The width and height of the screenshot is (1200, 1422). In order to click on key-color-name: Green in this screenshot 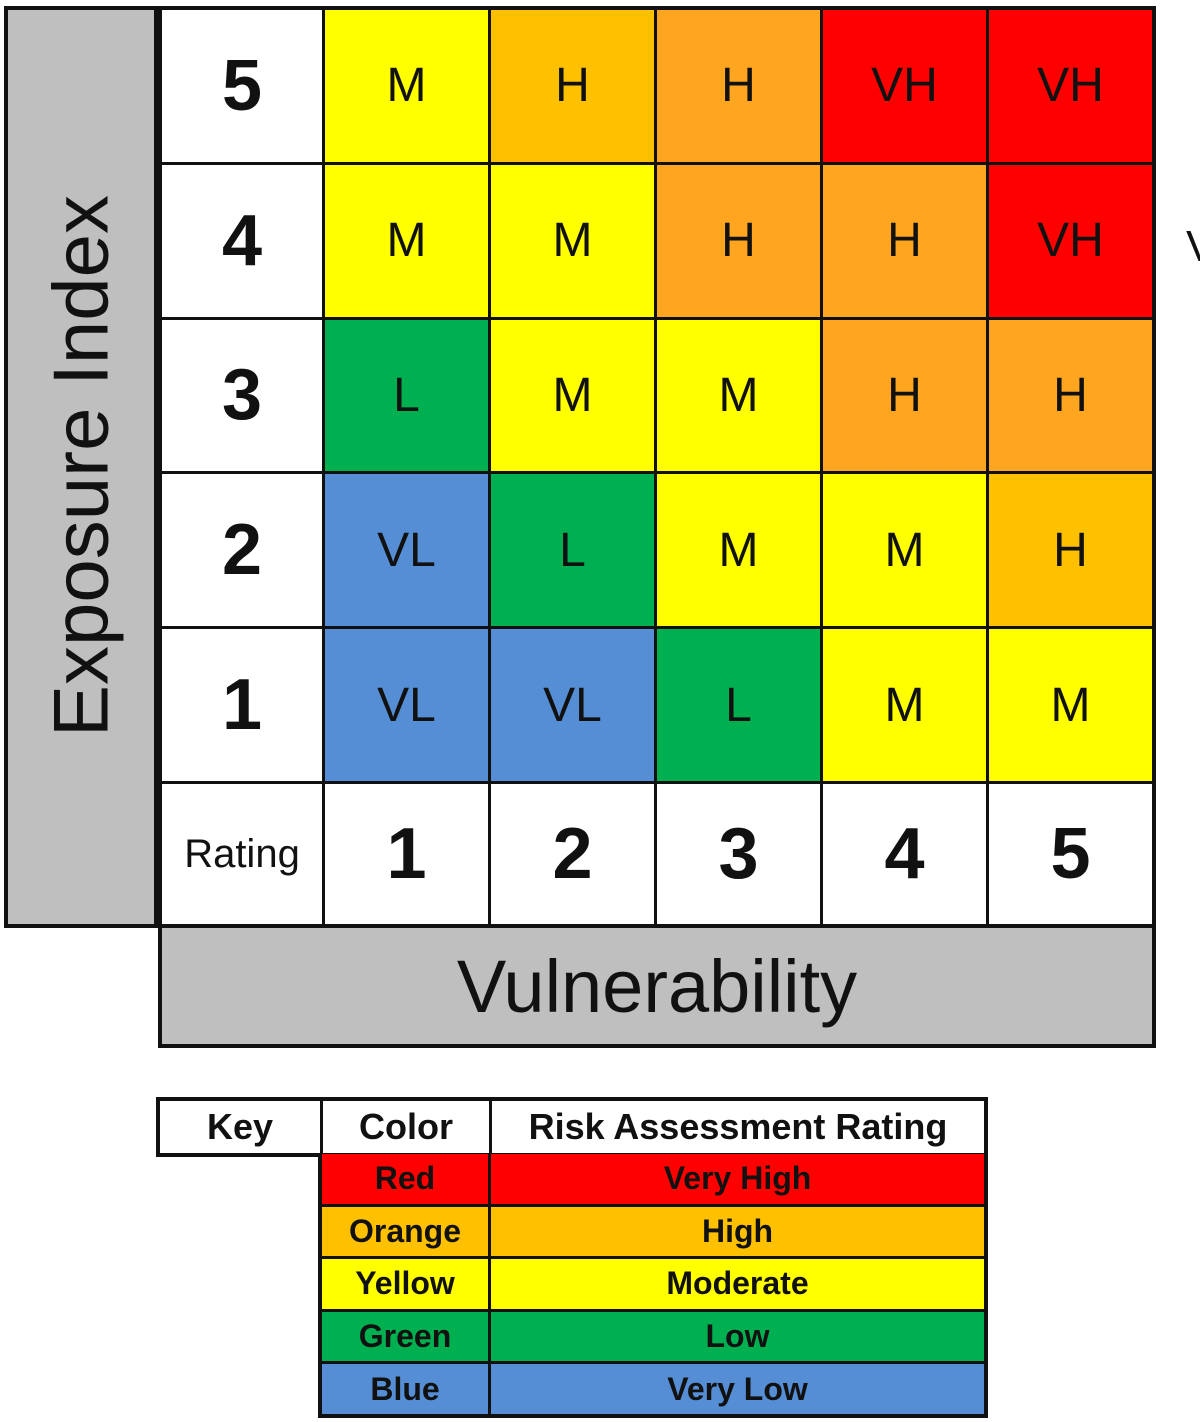, I will do `click(405, 1336)`.